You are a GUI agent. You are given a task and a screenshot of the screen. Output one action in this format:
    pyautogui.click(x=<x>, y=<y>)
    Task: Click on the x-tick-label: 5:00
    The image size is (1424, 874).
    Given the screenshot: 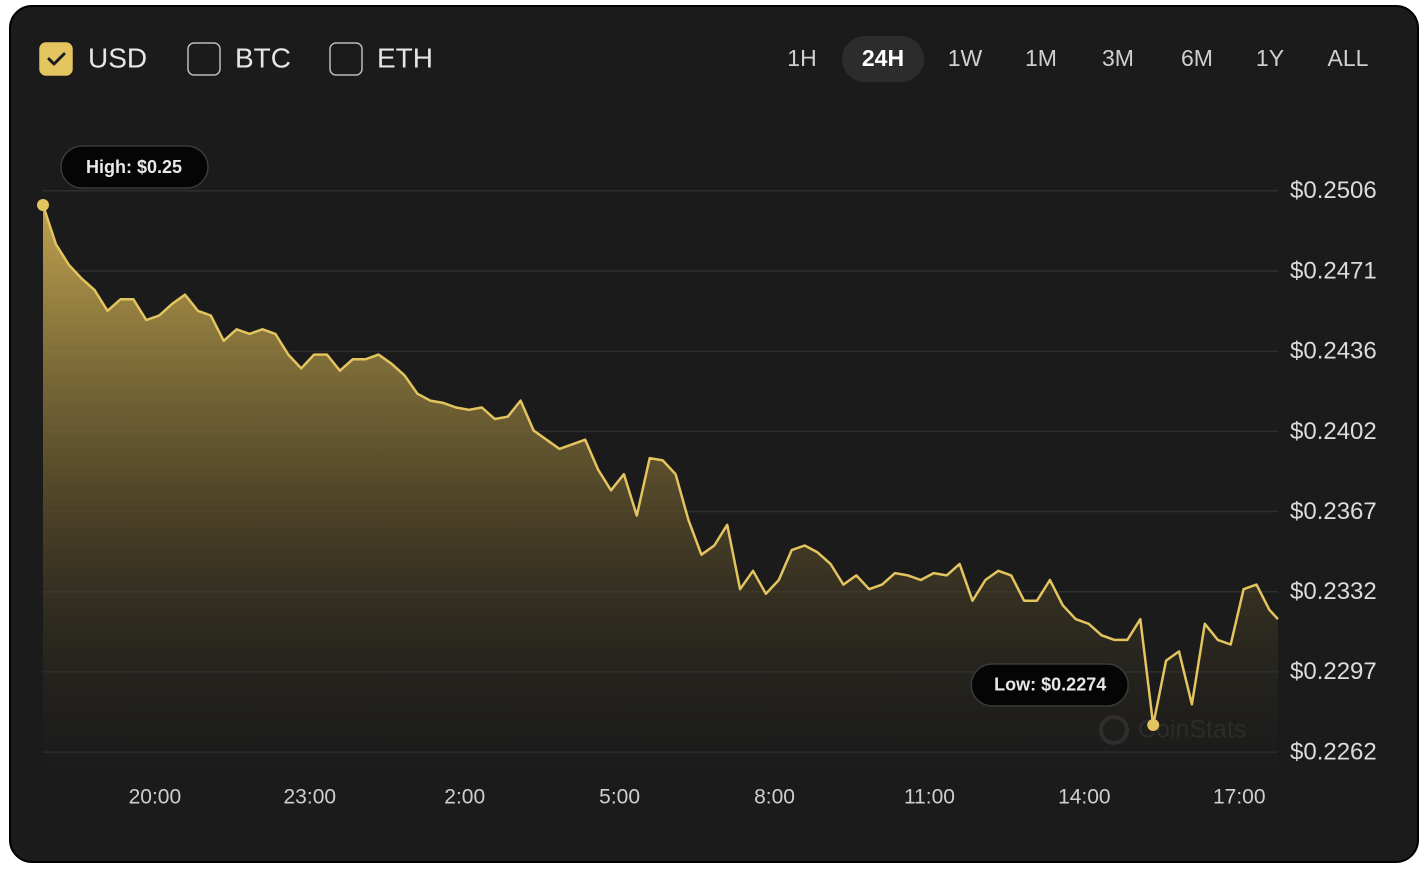 What is the action you would take?
    pyautogui.click(x=619, y=797)
    